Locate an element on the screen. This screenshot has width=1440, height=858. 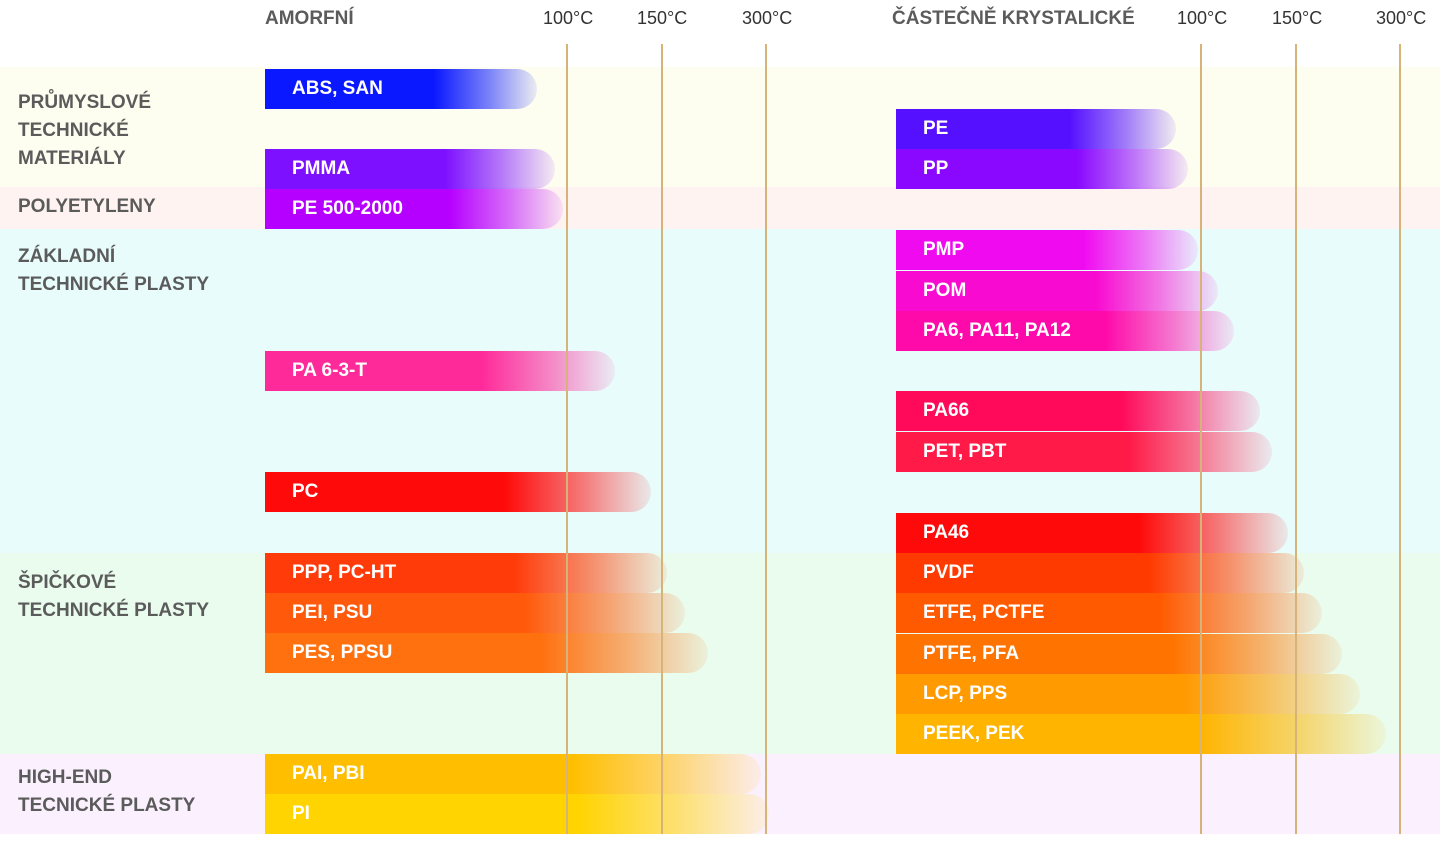
bar-pom: POM is located at coordinates (1057, 291).